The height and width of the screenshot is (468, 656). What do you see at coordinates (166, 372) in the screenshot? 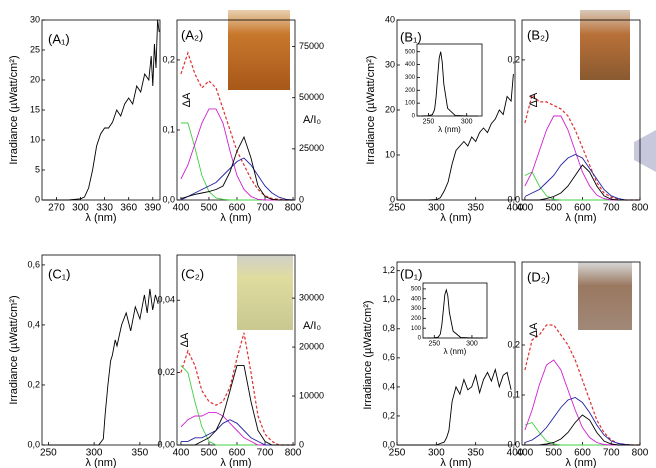
I see `y-tick-label: 0,02` at bounding box center [166, 372].